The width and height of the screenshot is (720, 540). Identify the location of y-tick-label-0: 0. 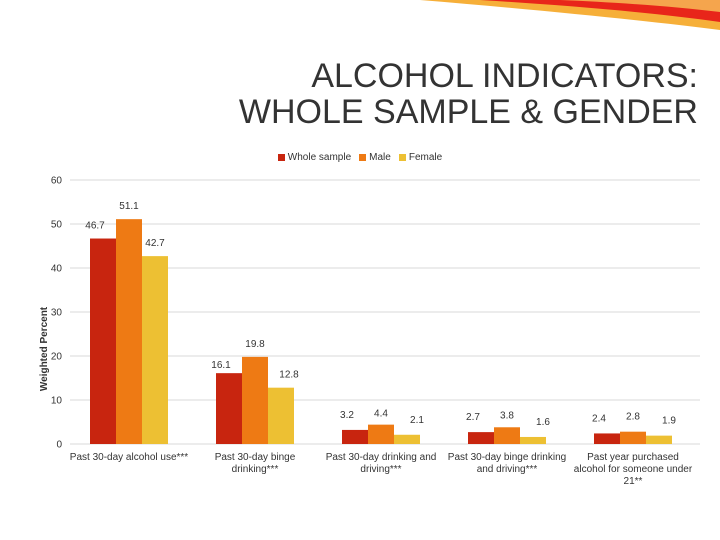
(59, 445).